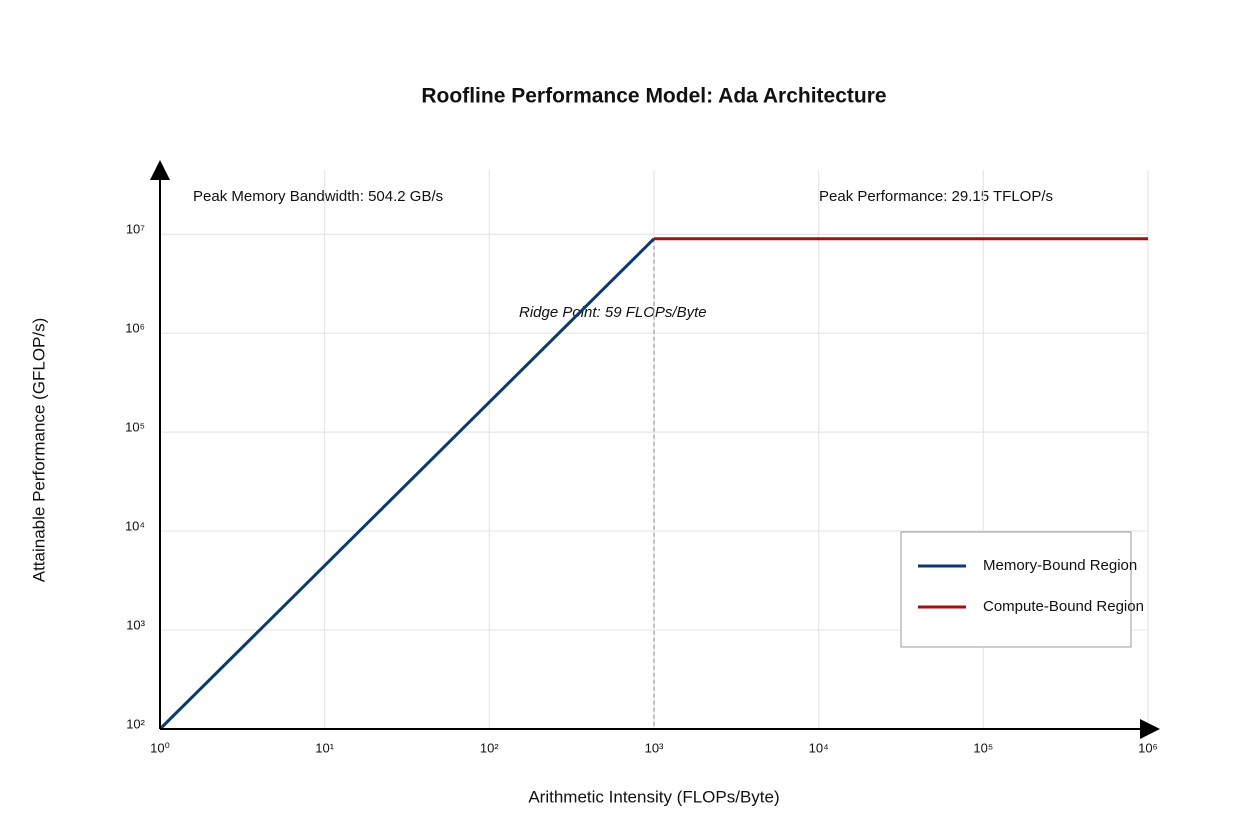 The height and width of the screenshot is (838, 1252). I want to click on x-tick-label: 10⁰, so click(160, 747).